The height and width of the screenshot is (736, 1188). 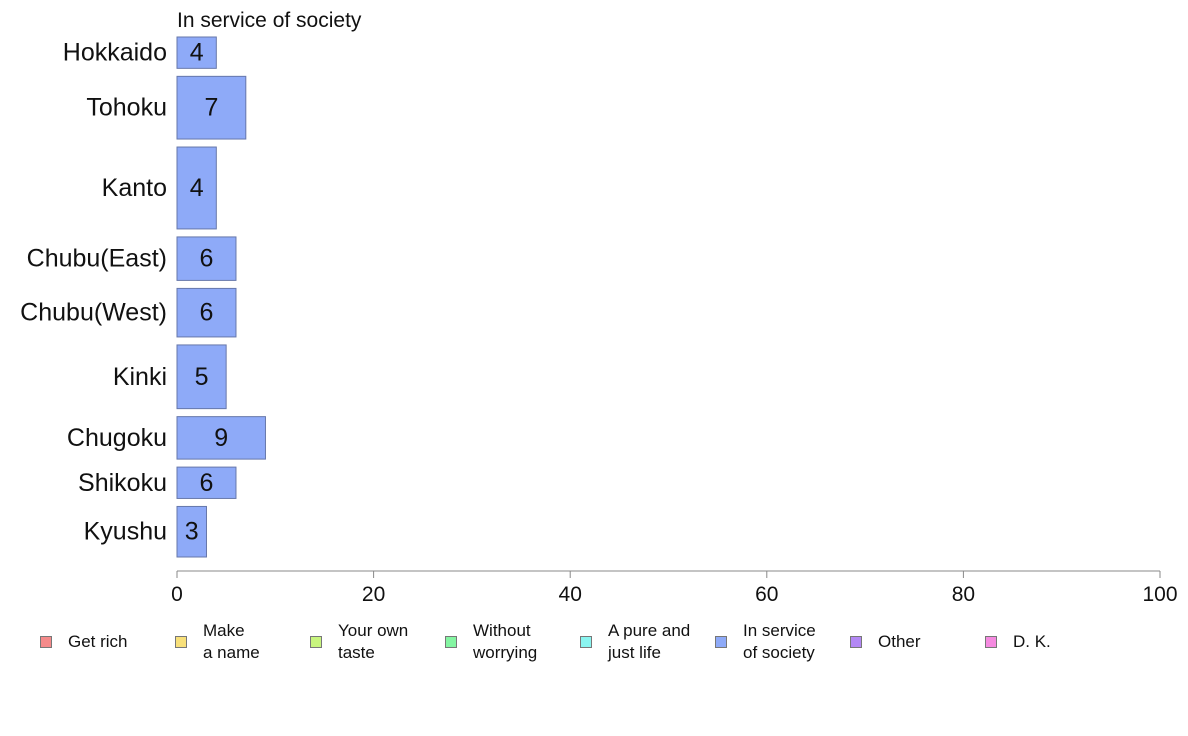 I want to click on legend-label: Make a name, so click(x=231, y=641).